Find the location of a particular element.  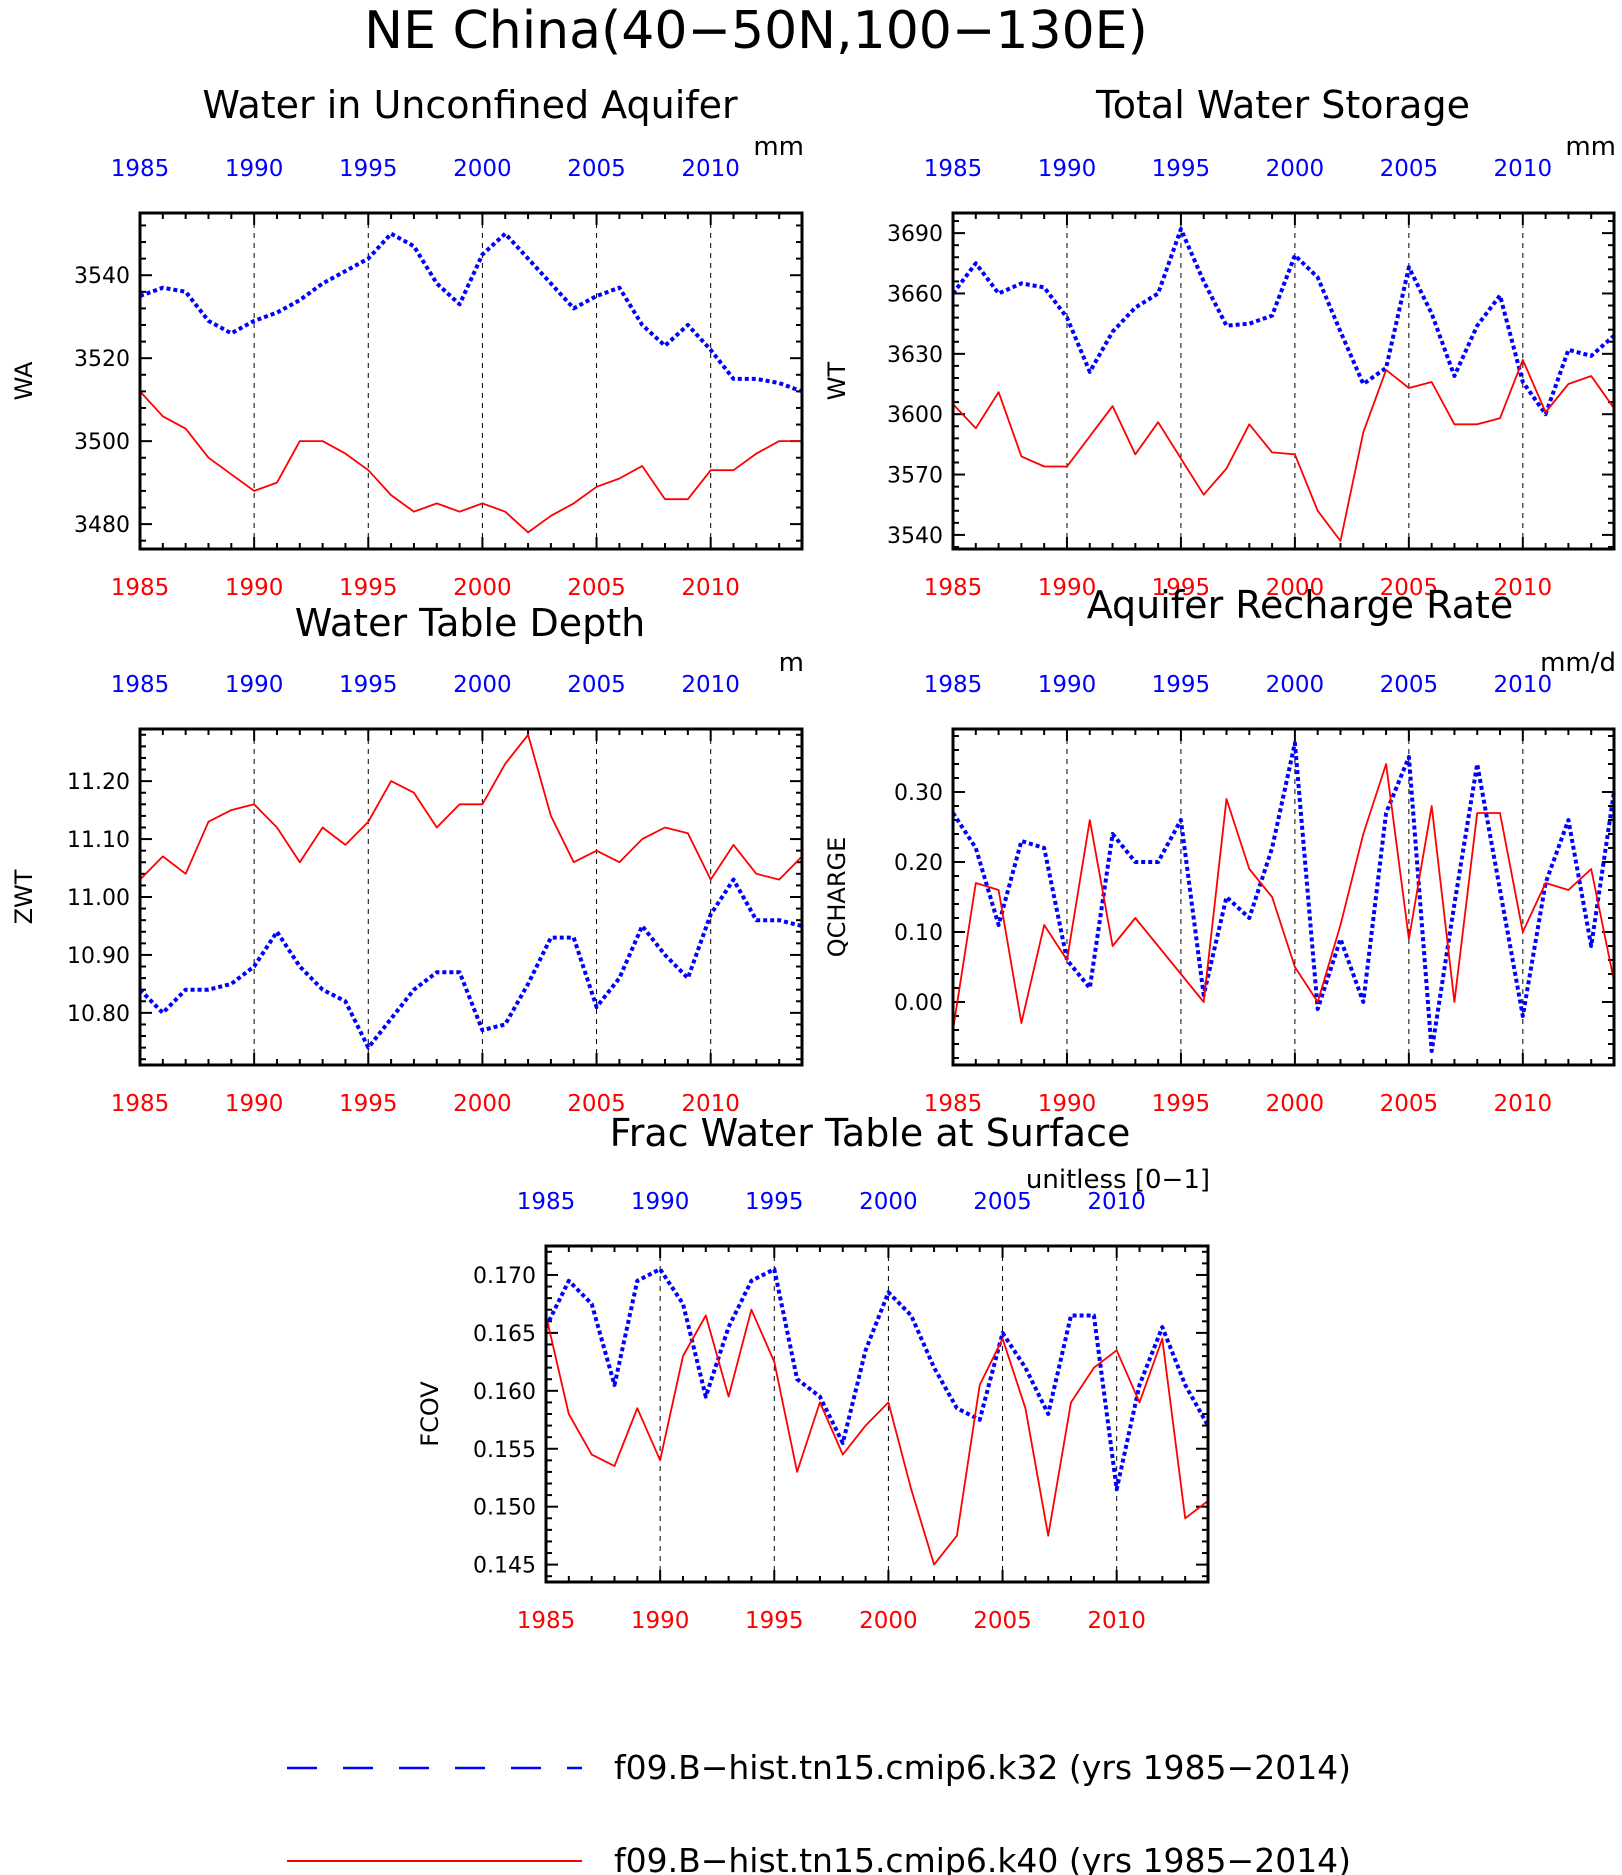

y-tick-label: 0.165 is located at coordinates (504, 1334).